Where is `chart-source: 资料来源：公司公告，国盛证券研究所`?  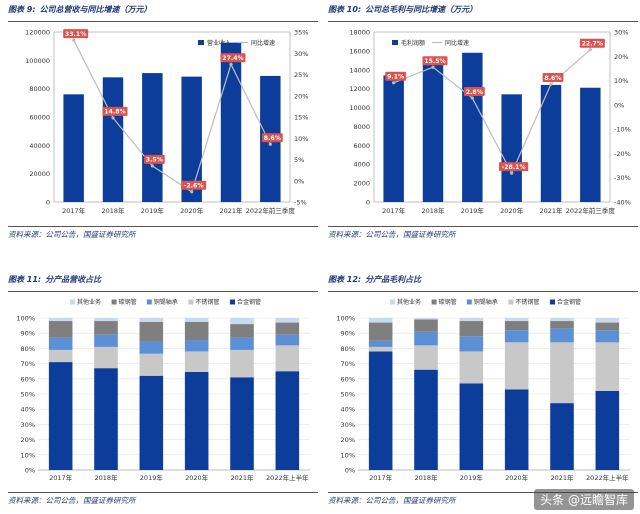 chart-source: 资料来源：公司公告，国盛证券研究所 is located at coordinates (72, 500).